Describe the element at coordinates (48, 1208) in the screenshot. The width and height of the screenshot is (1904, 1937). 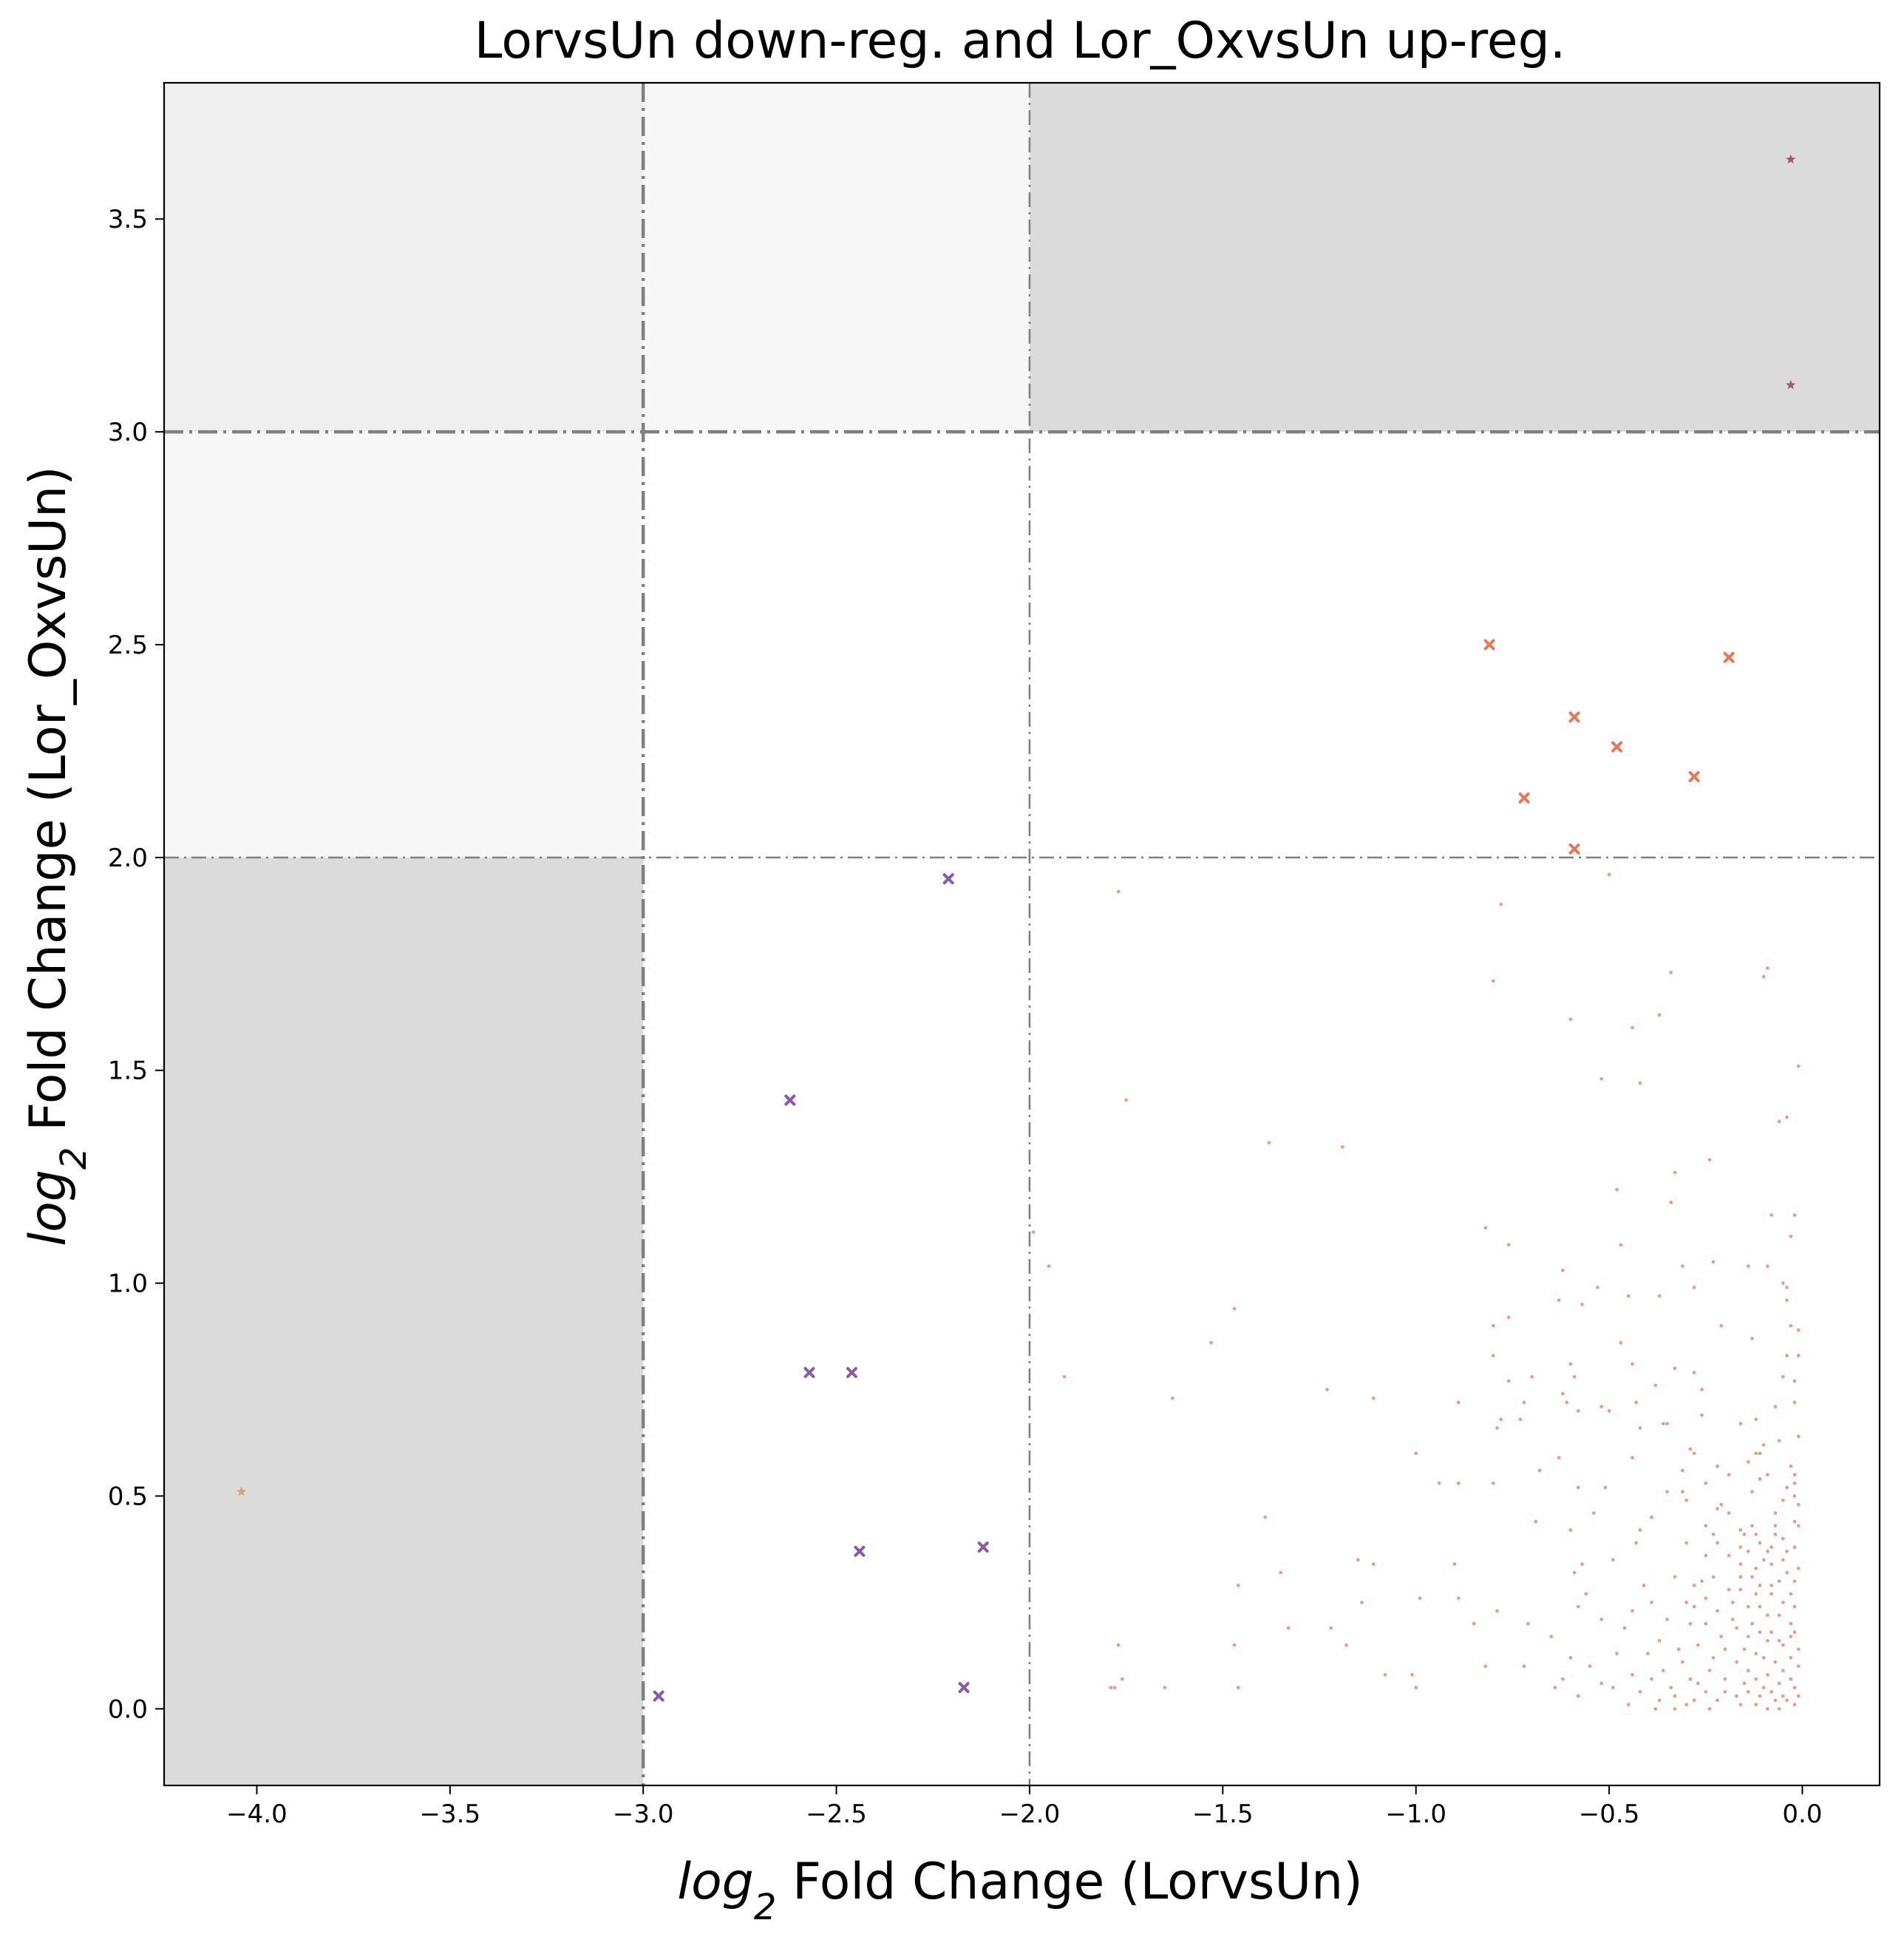
I see `y-axis-label-log: log` at that location.